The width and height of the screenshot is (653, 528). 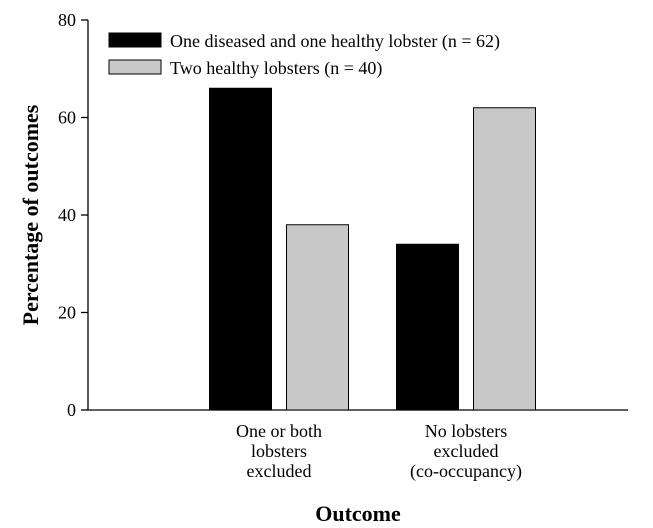 I want to click on y-axis-ticks: 0 20 40 60 80, so click(x=73, y=215).